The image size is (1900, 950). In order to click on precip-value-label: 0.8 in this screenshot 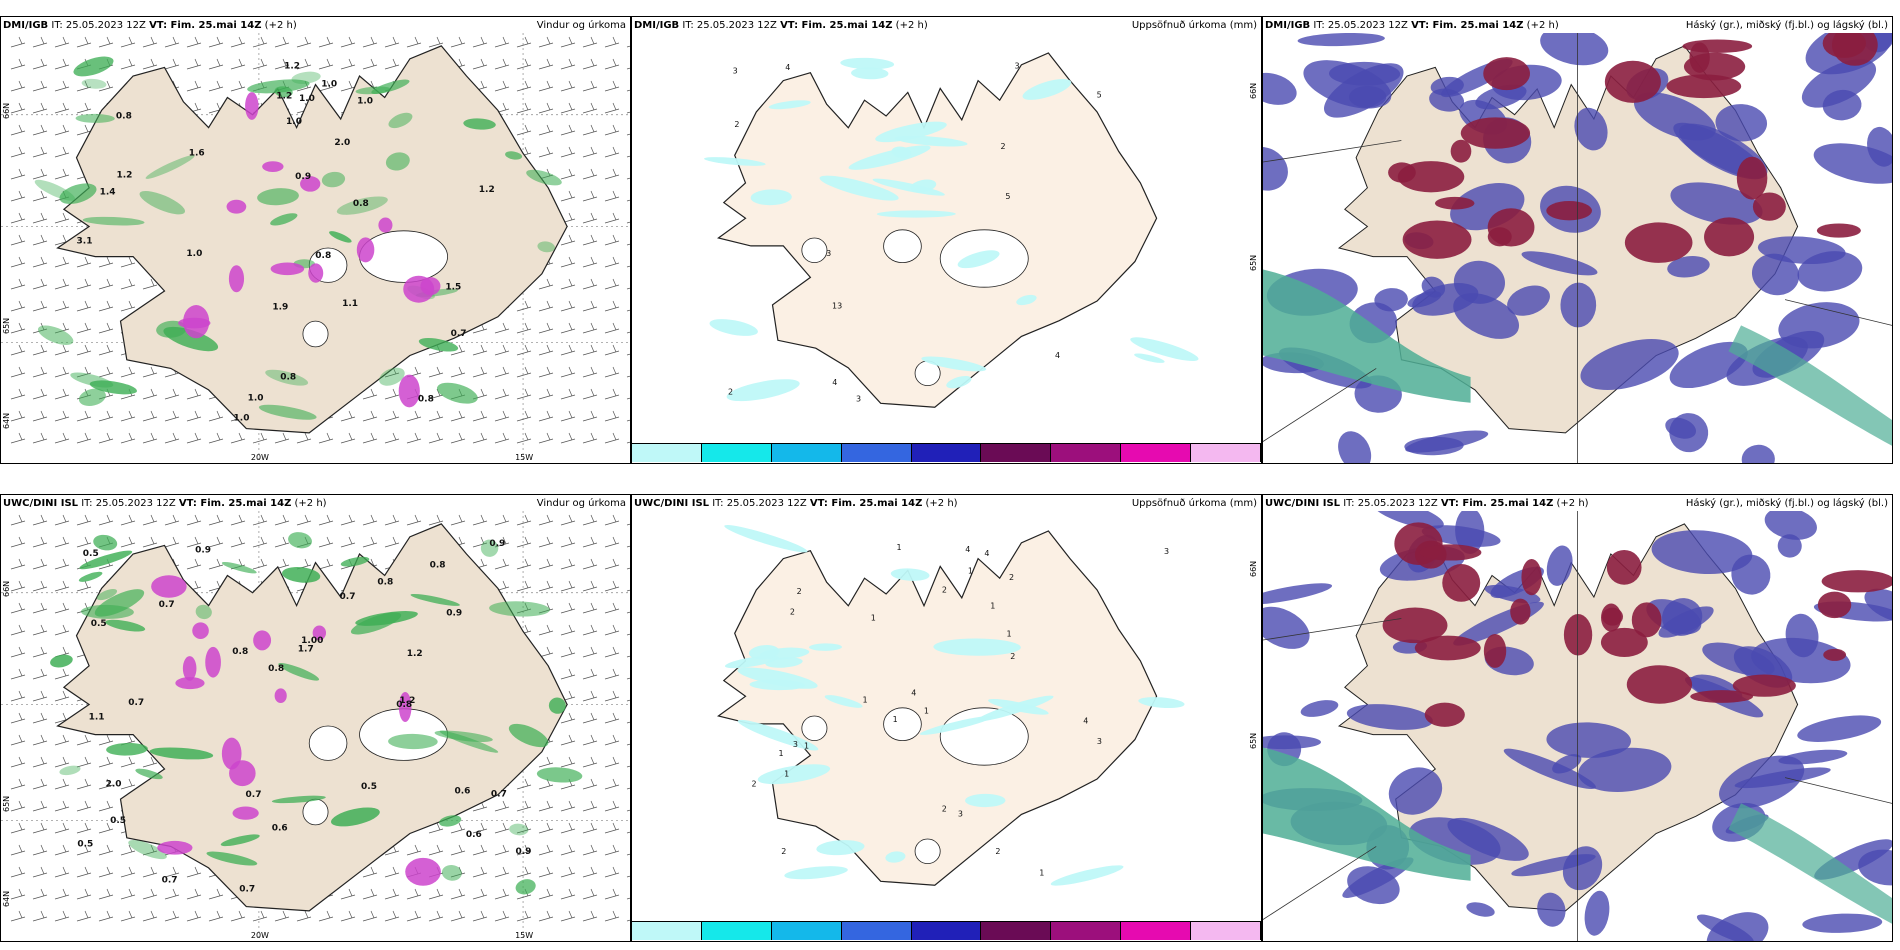, I will do `click(240, 652)`.